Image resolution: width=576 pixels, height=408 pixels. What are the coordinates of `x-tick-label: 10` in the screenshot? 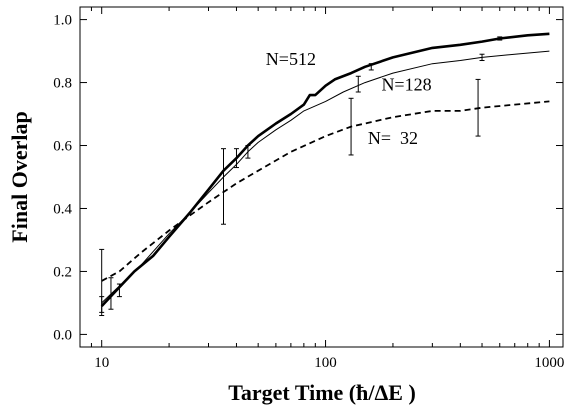 It's located at (101, 363).